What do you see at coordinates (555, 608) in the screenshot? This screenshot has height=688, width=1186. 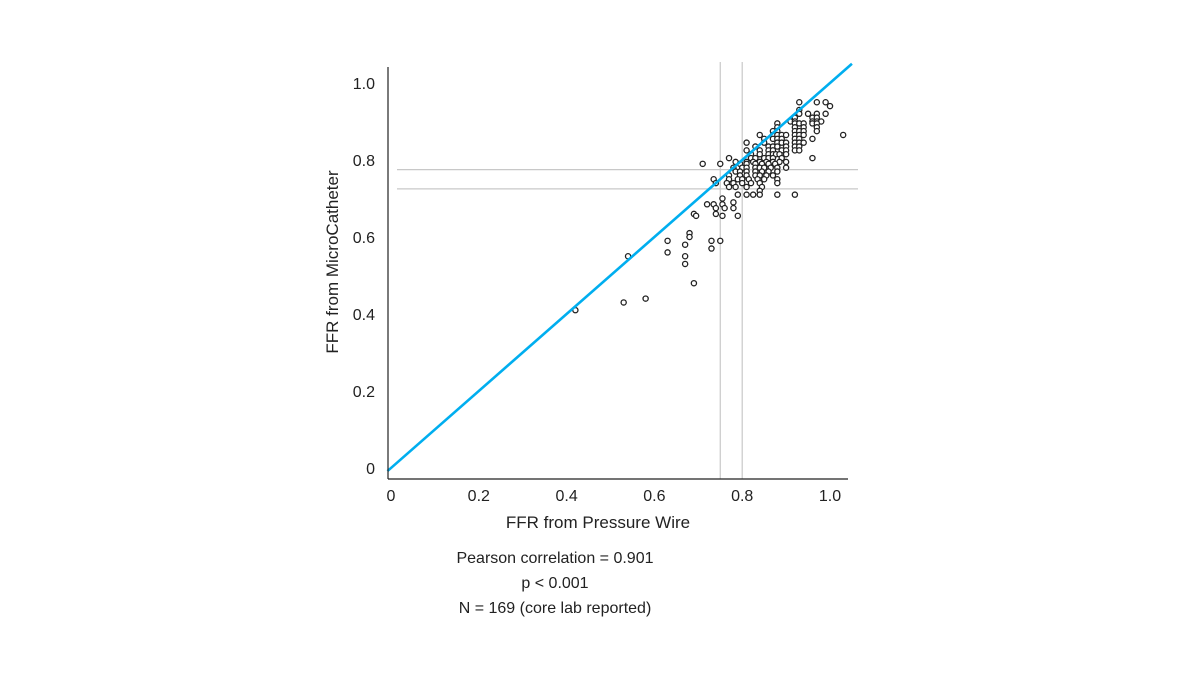 I see `annotation-n: N = 169 (core lab reported)` at bounding box center [555, 608].